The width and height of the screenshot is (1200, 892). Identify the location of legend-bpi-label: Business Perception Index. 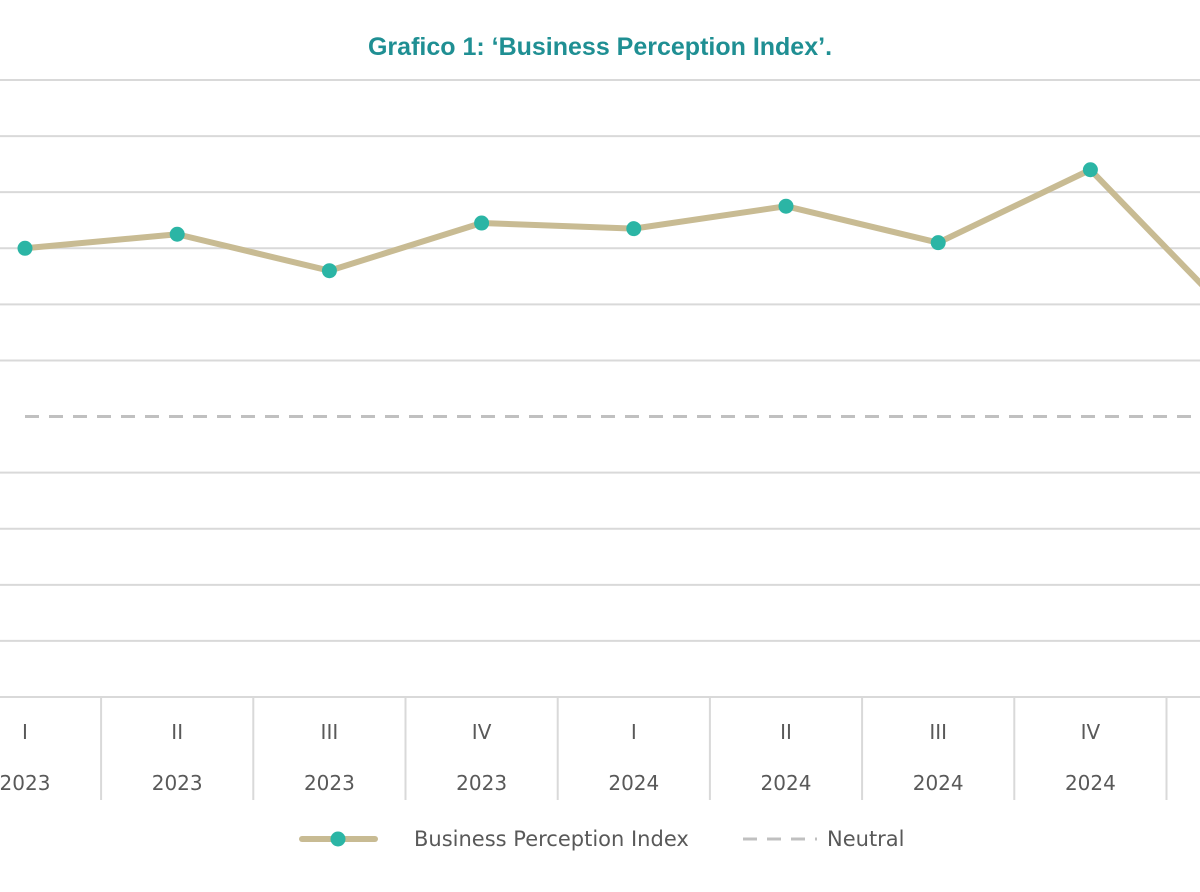
(551, 839).